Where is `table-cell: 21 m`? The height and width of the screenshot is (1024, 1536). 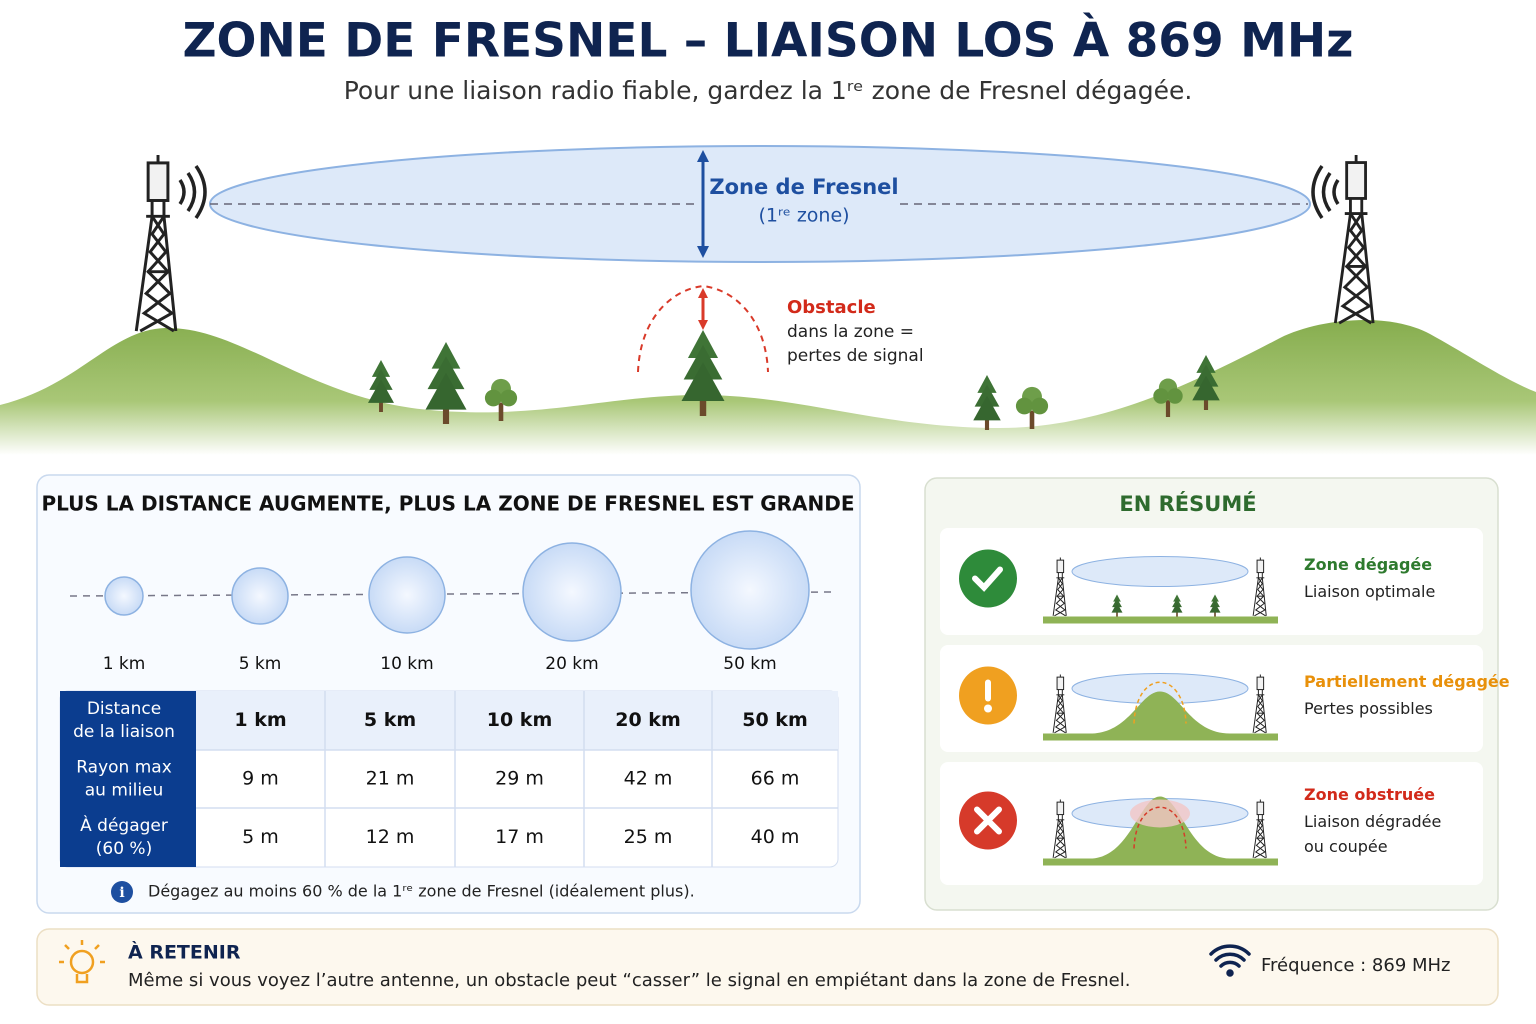
table-cell: 21 m is located at coordinates (390, 779).